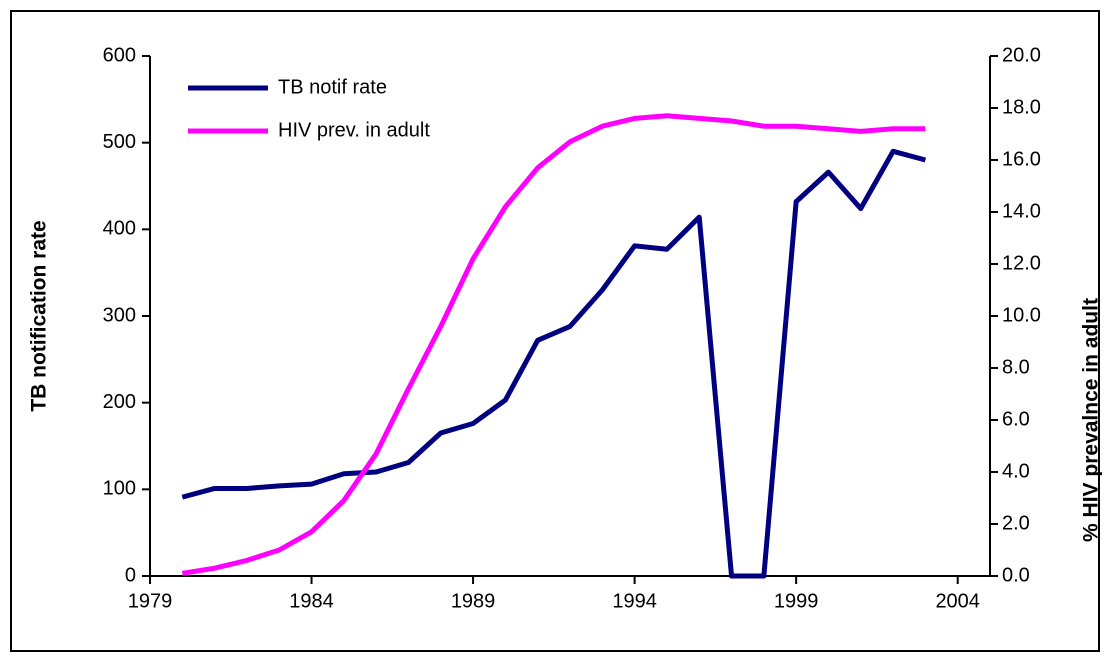 The height and width of the screenshot is (662, 1111). I want to click on y2-tick-label: 10.0, so click(1021, 315).